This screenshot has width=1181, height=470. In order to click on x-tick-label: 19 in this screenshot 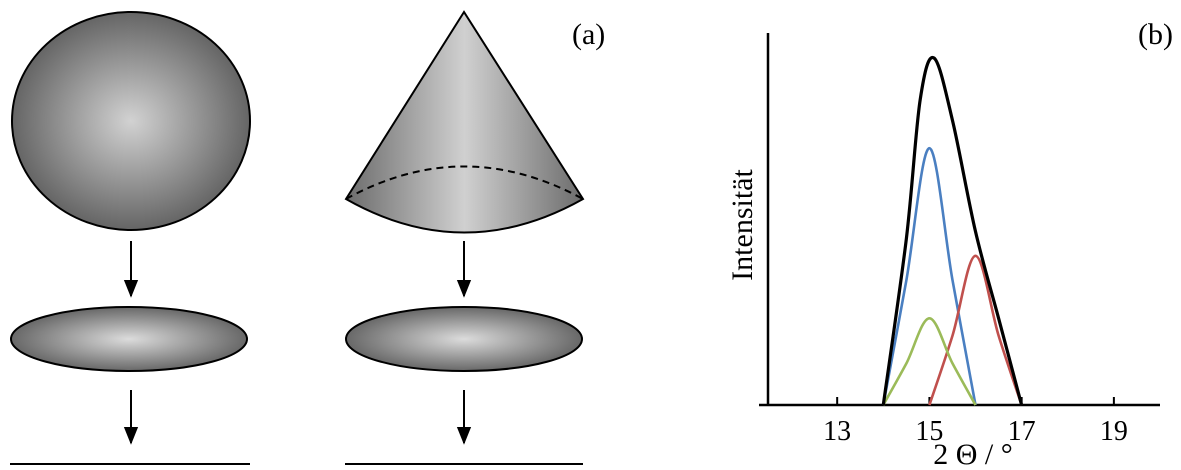, I will do `click(1114, 431)`.